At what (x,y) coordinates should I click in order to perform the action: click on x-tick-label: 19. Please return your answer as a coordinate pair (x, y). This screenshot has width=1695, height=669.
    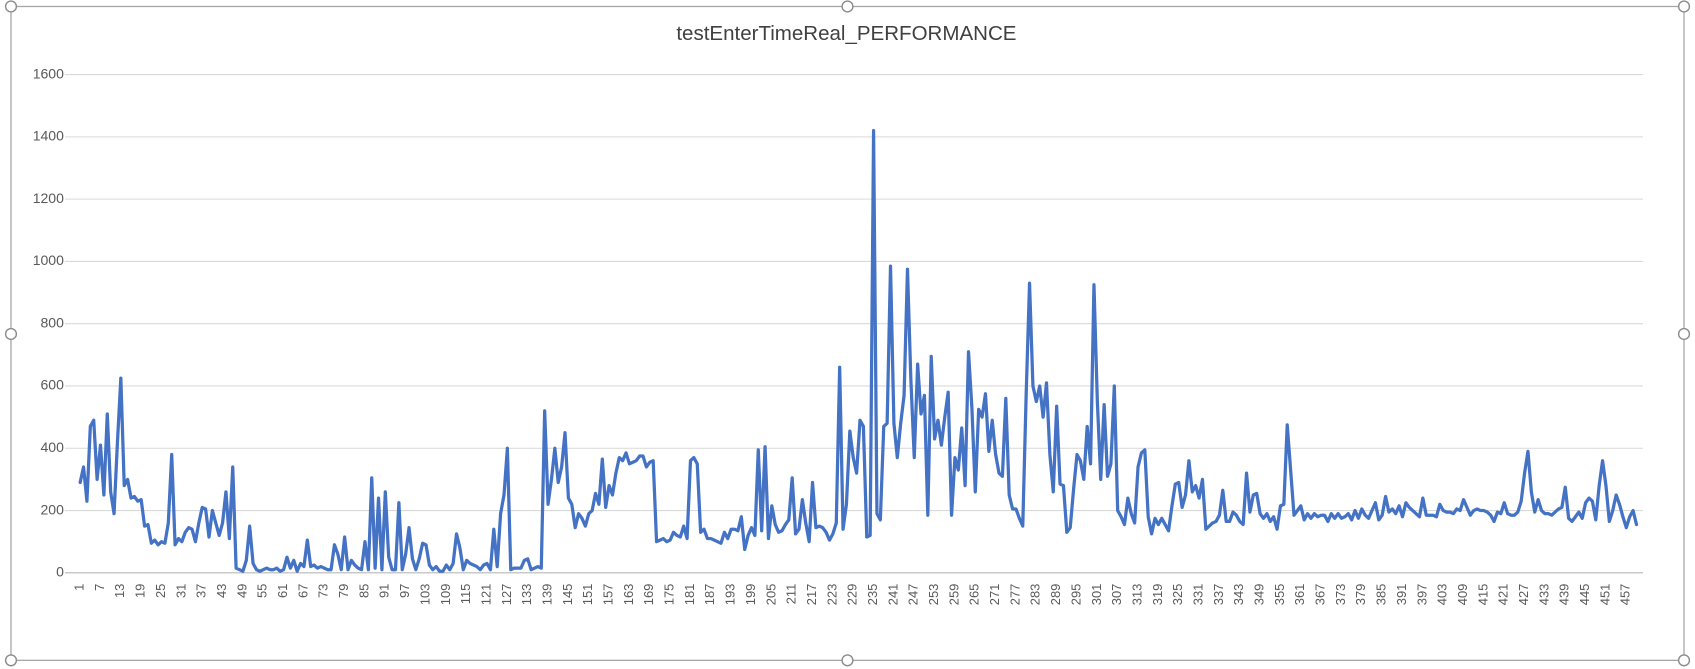
    Looking at the image, I should click on (140, 591).